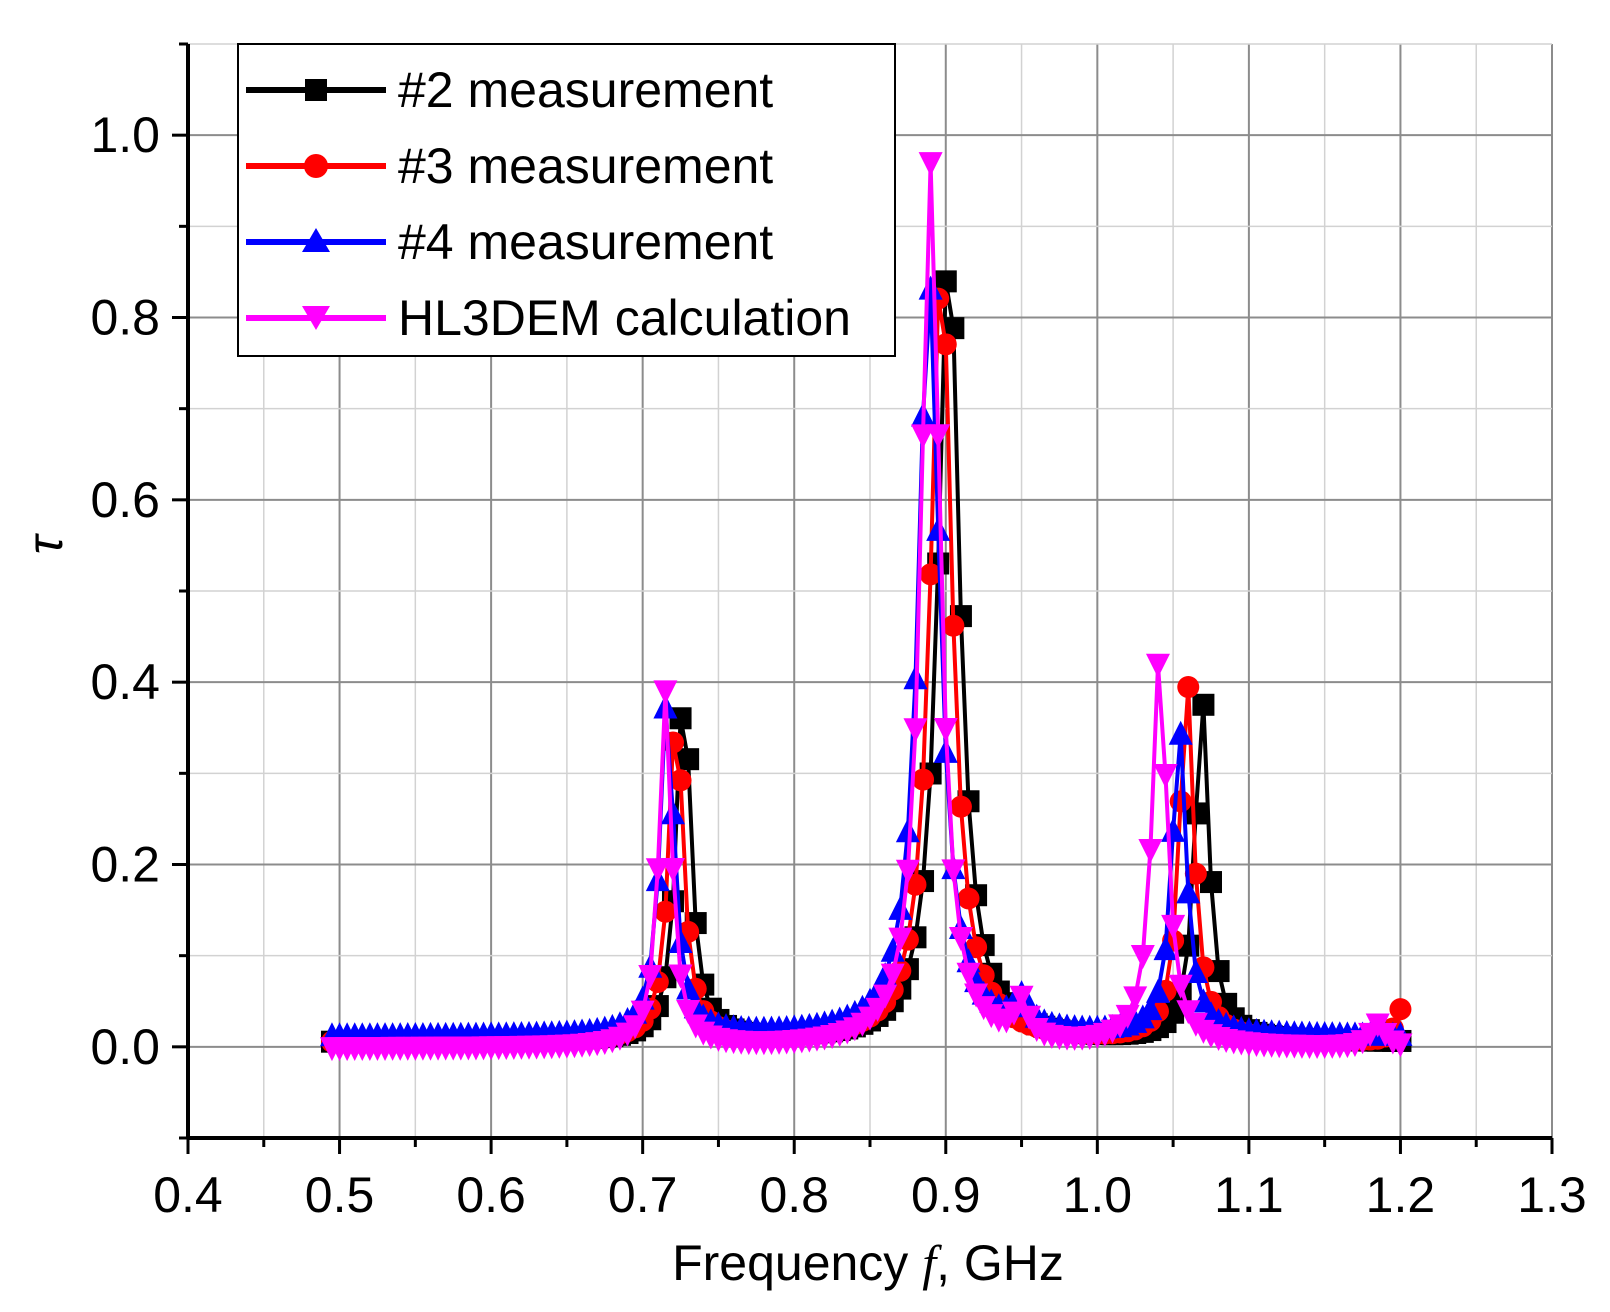 Image resolution: width=1610 pixels, height=1312 pixels. What do you see at coordinates (125, 865) in the screenshot?
I see `y-tick-label: 0.2` at bounding box center [125, 865].